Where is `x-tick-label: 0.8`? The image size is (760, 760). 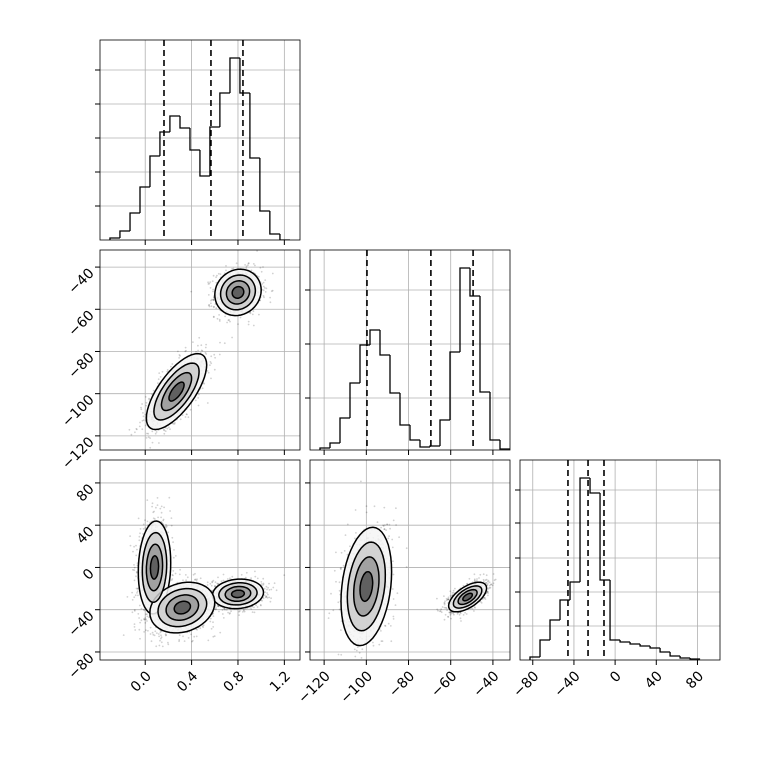 x-tick-label: 0.8 is located at coordinates (234, 681).